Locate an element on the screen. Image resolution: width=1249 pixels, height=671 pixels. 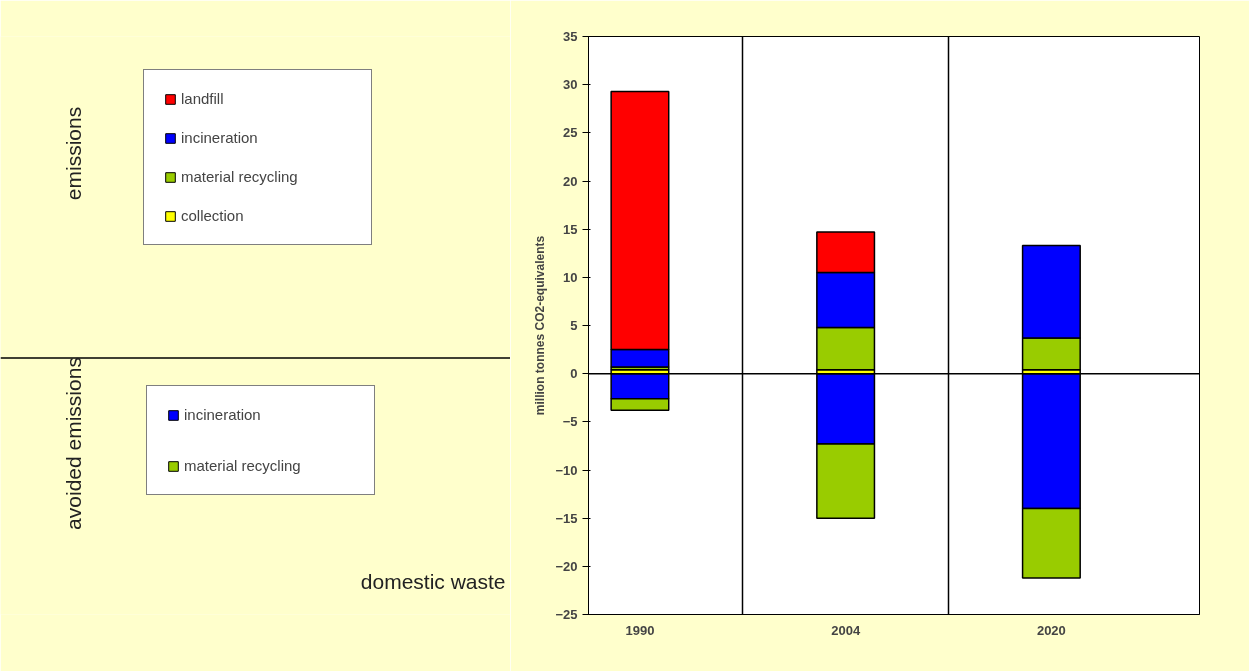
y-tick-label: 10 is located at coordinates (570, 277).